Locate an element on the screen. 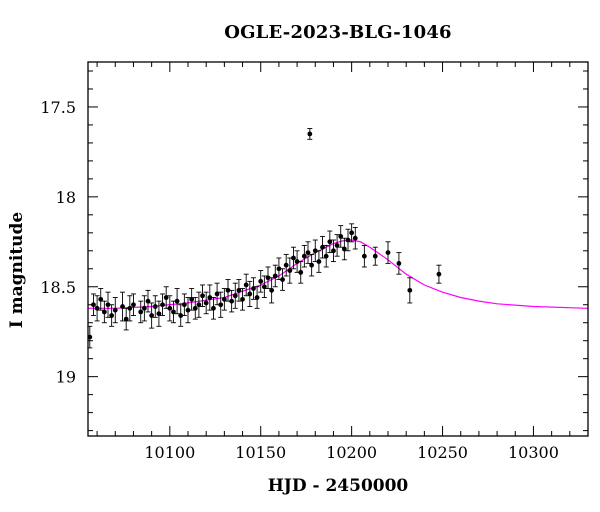 The height and width of the screenshot is (512, 600). x-tick-label: 10250 is located at coordinates (442, 452).